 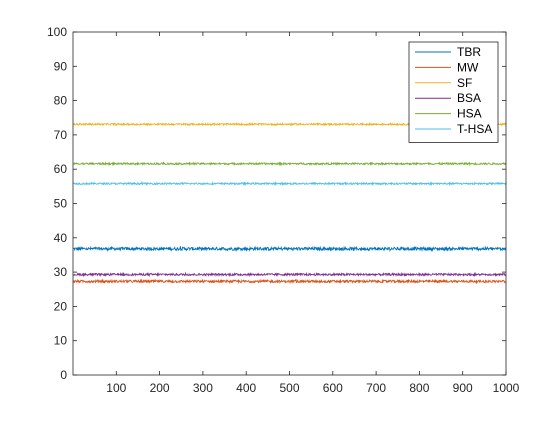 I want to click on y-tick-label: 100, so click(x=57, y=32).